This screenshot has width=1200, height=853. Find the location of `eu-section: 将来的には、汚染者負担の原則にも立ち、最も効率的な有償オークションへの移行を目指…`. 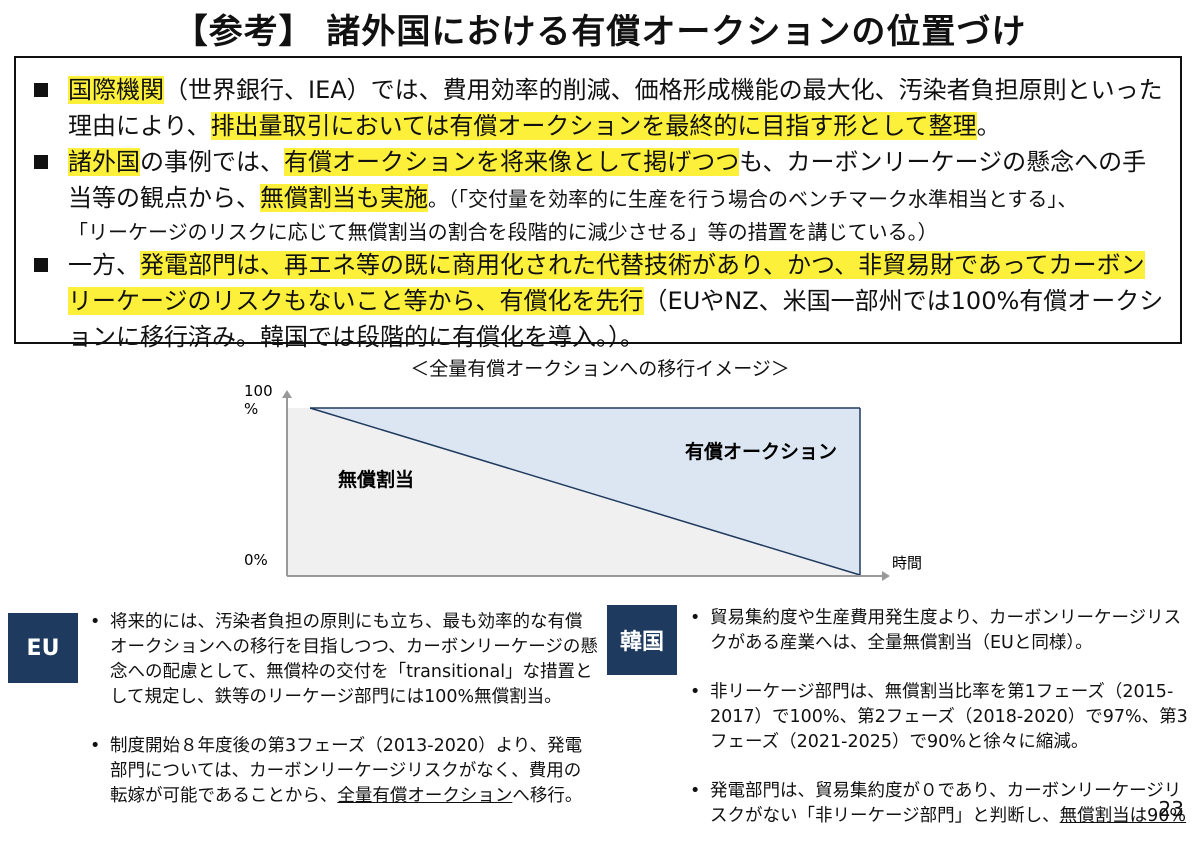

eu-section: 将来的には、汚染者負担の原則にも立ち、最も効率的な有償オークションへの移行を目指… is located at coordinates (343, 721).